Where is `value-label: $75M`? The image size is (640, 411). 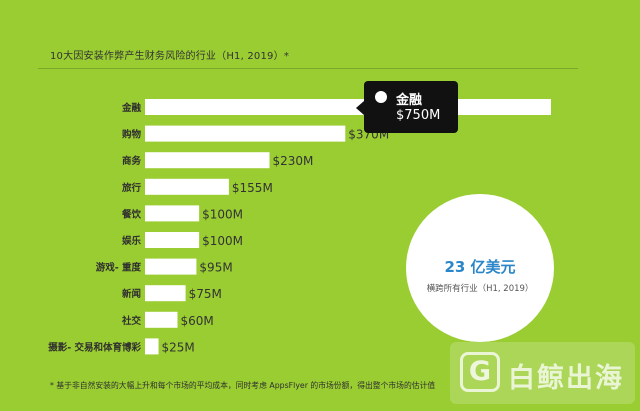
value-label: $75M is located at coordinates (205, 294).